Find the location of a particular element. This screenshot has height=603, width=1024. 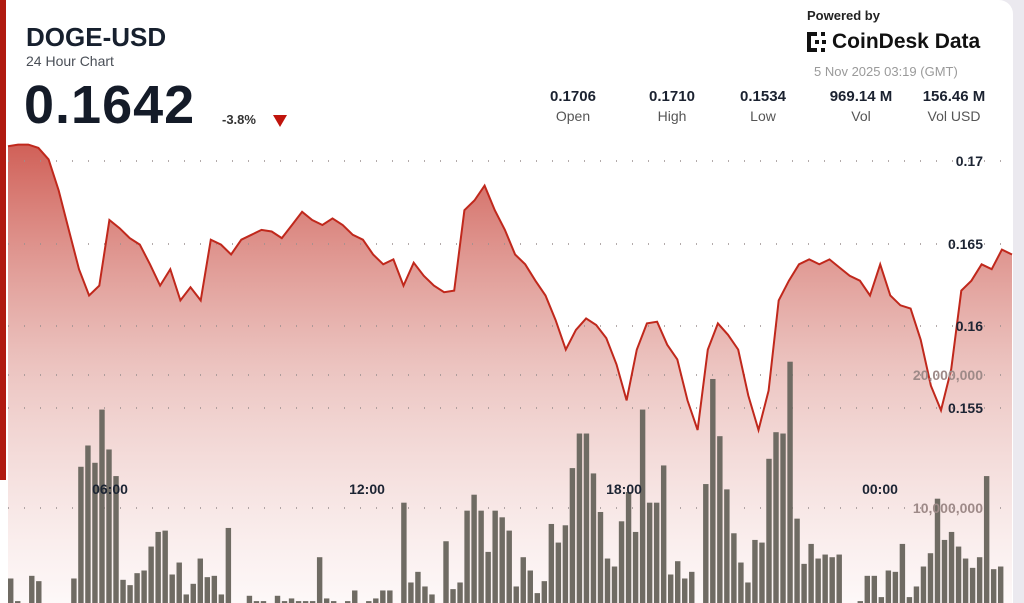

symbol-title: DOGE-USD is located at coordinates (96, 37).